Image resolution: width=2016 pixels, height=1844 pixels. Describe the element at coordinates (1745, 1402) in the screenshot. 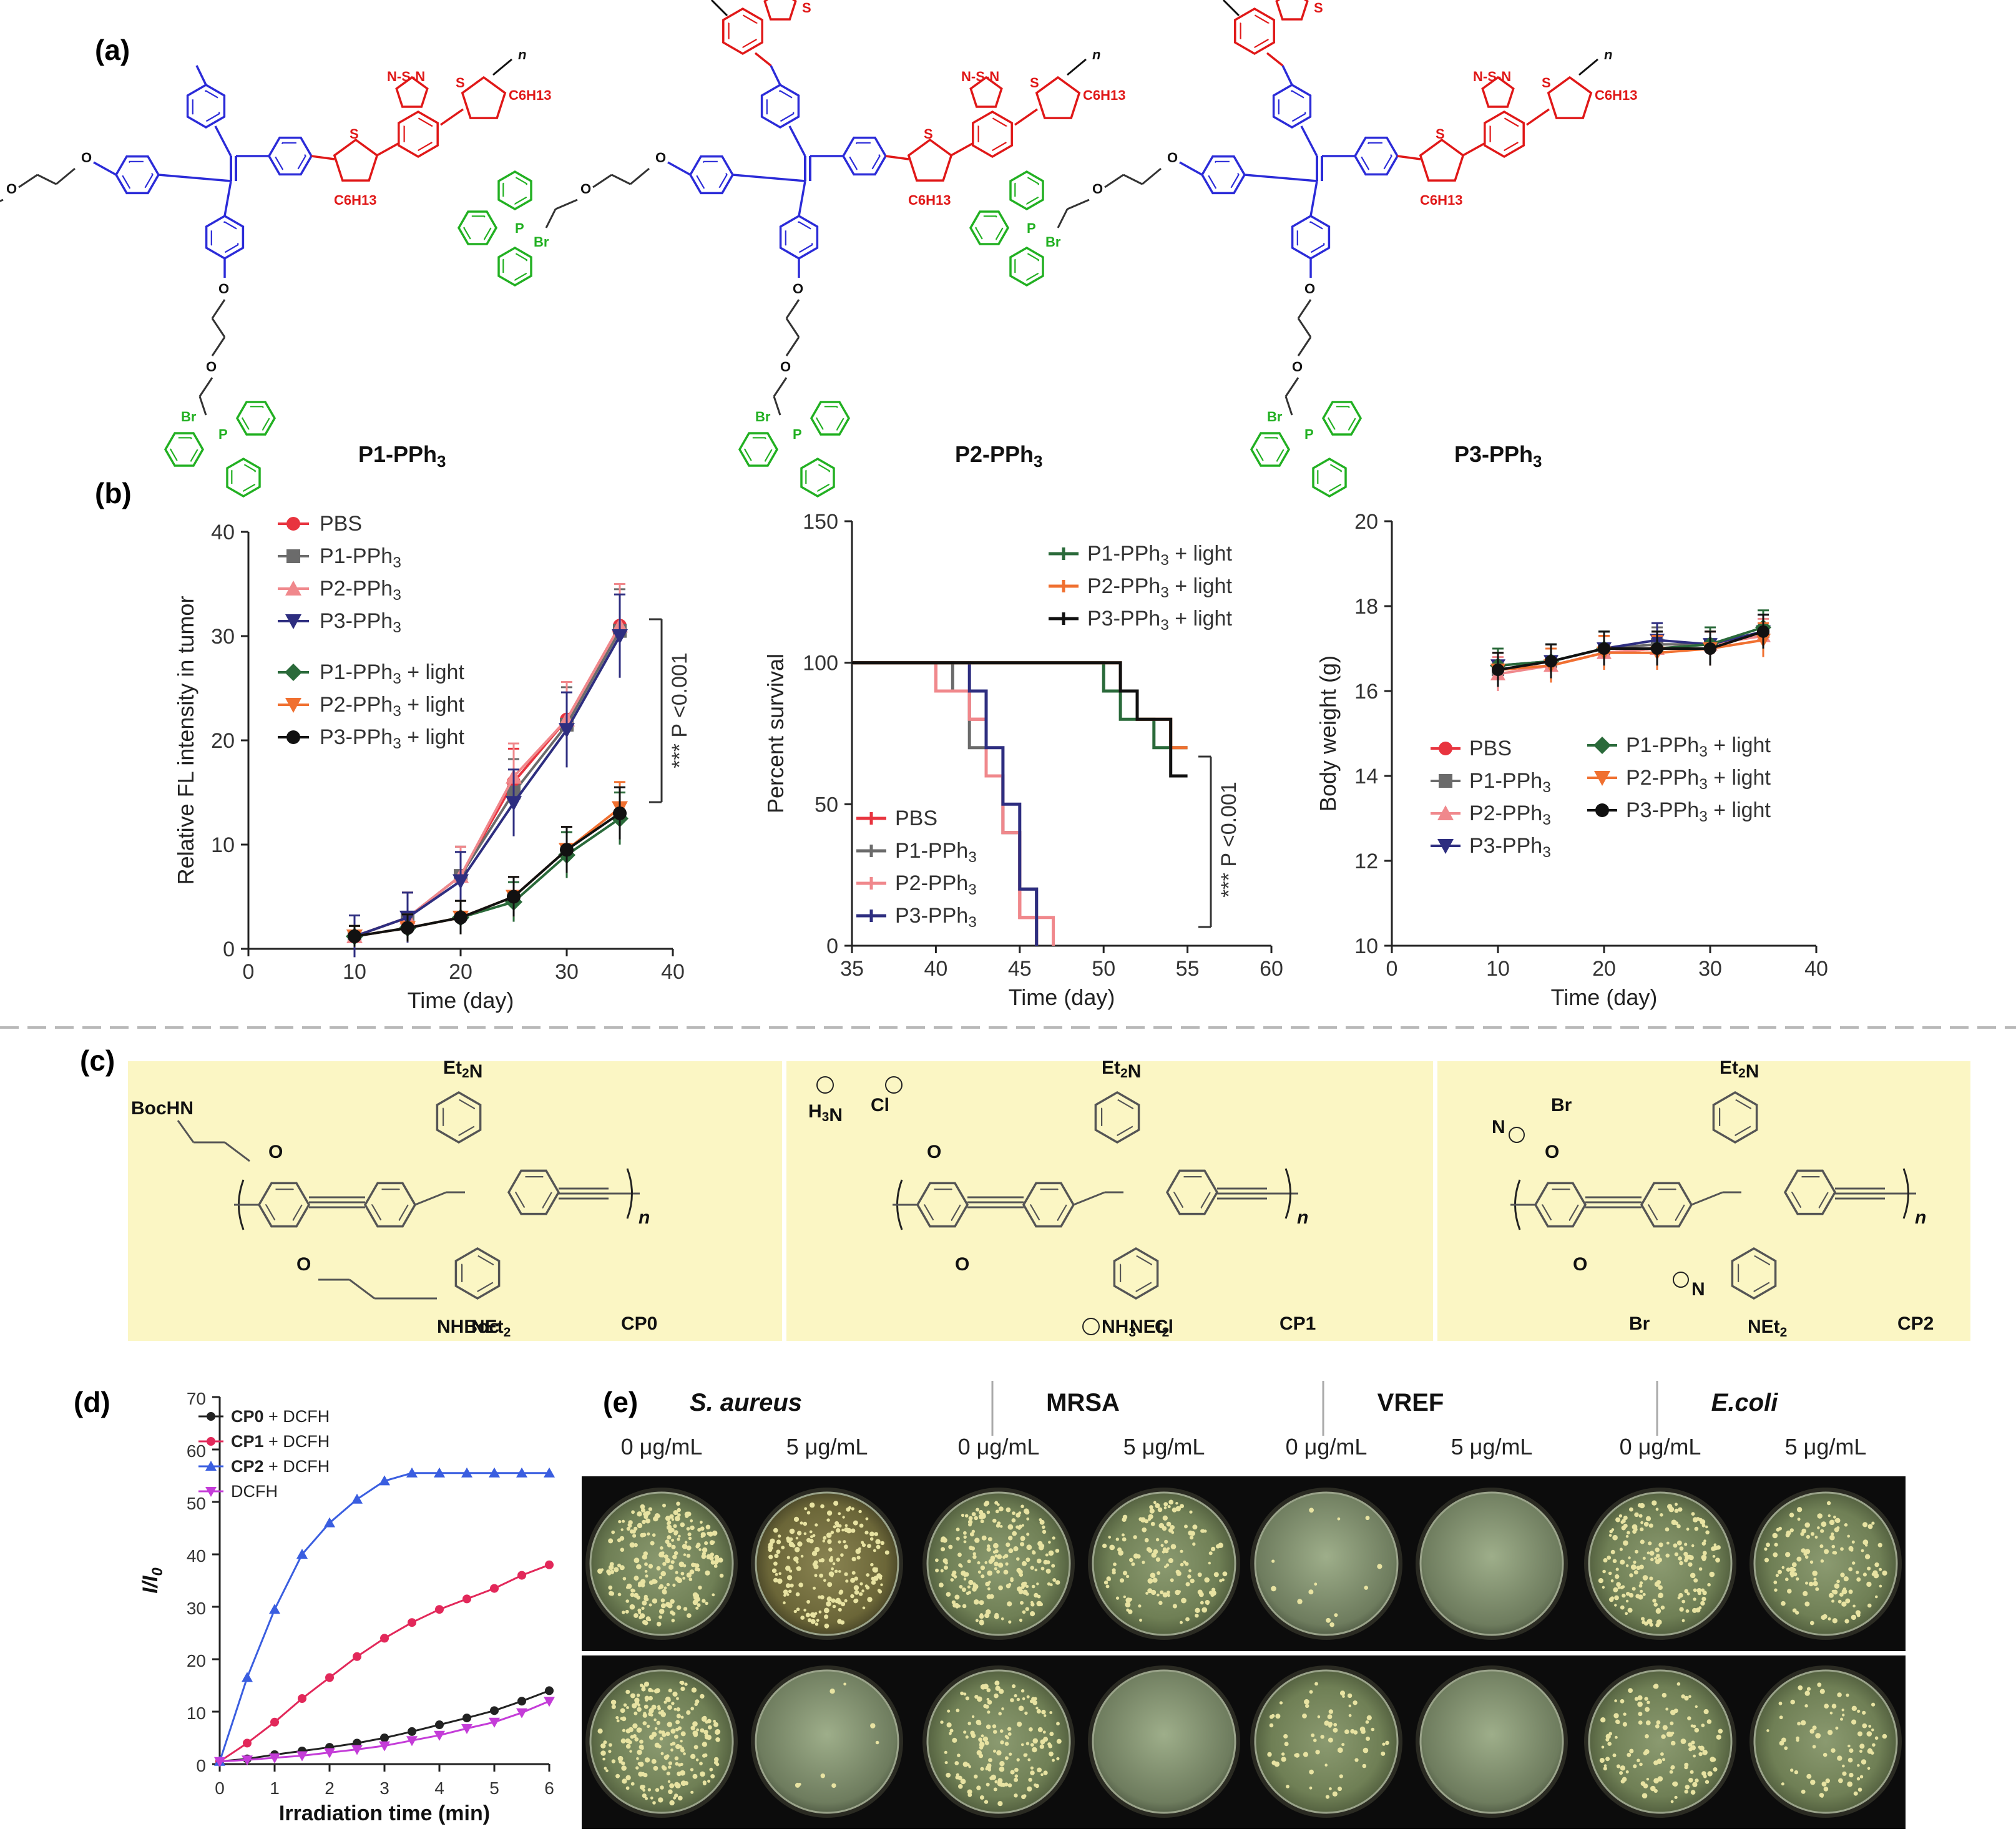

I see `bacteria-group-label: E.coli` at that location.